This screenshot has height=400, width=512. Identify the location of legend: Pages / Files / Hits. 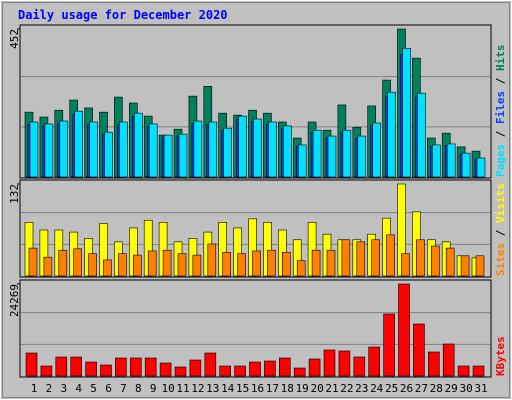
(500, 111).